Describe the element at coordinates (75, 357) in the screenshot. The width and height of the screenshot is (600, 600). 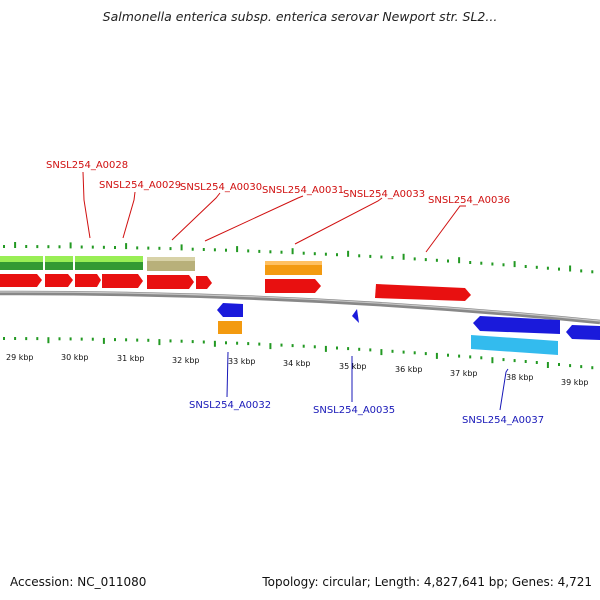
I see `scale-label: 30 kbp` at that location.